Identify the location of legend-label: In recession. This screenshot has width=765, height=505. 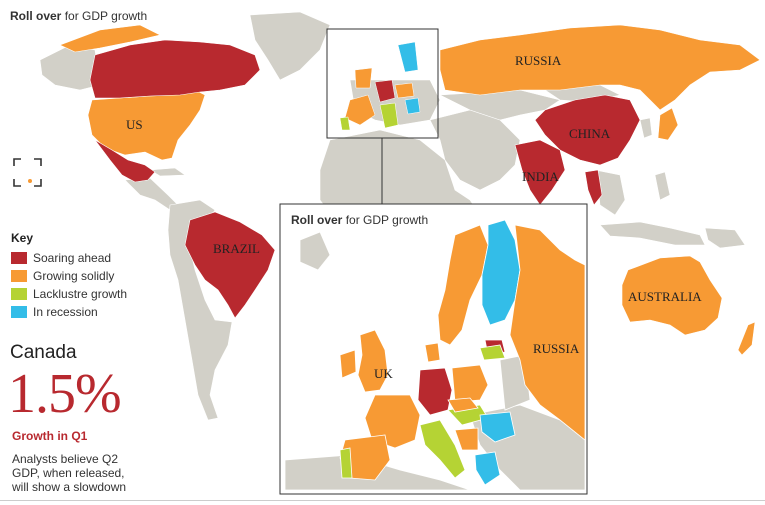
(65, 312).